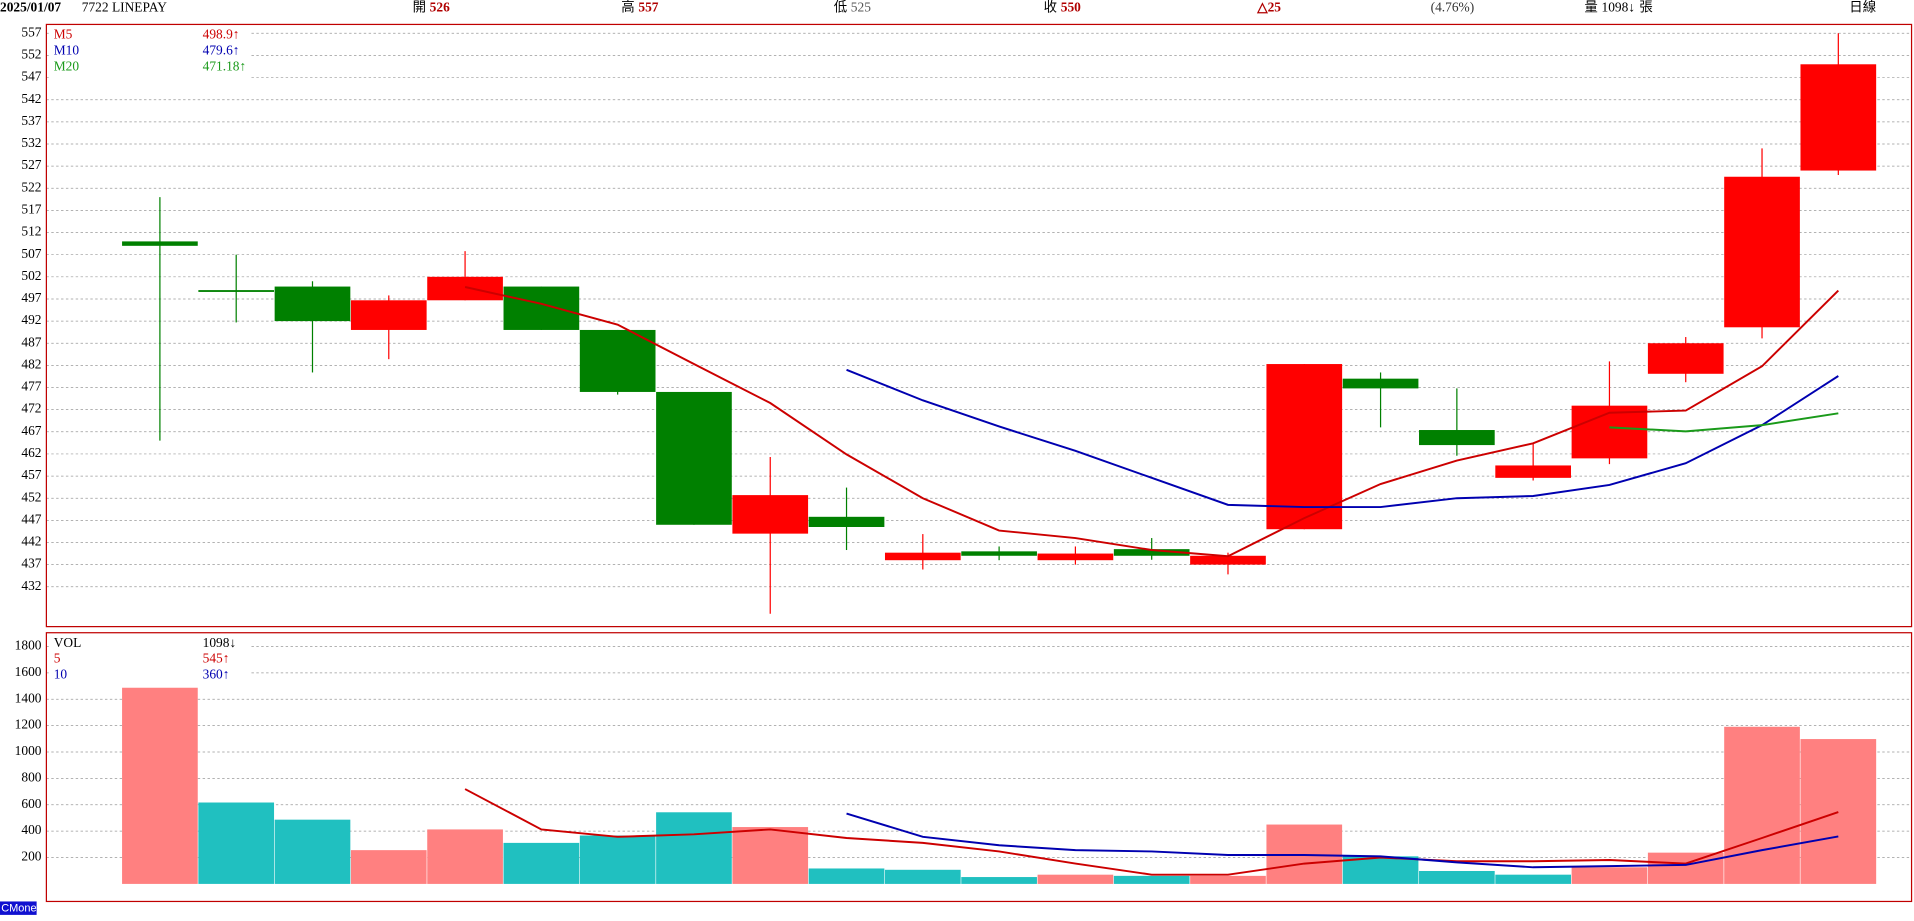 This screenshot has height=921, width=1914. What do you see at coordinates (28, 671) in the screenshot?
I see `y-tick-label: 1600` at bounding box center [28, 671].